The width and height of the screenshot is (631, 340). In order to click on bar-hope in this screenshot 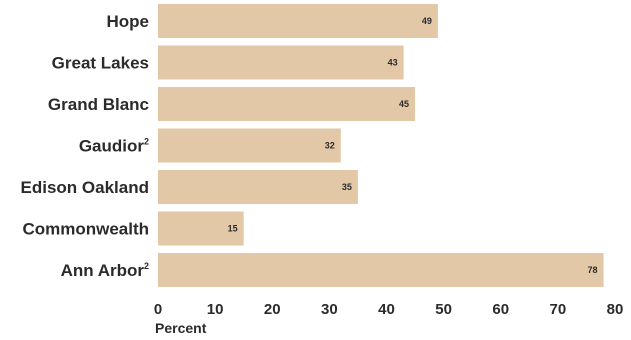, I will do `click(298, 21)`.